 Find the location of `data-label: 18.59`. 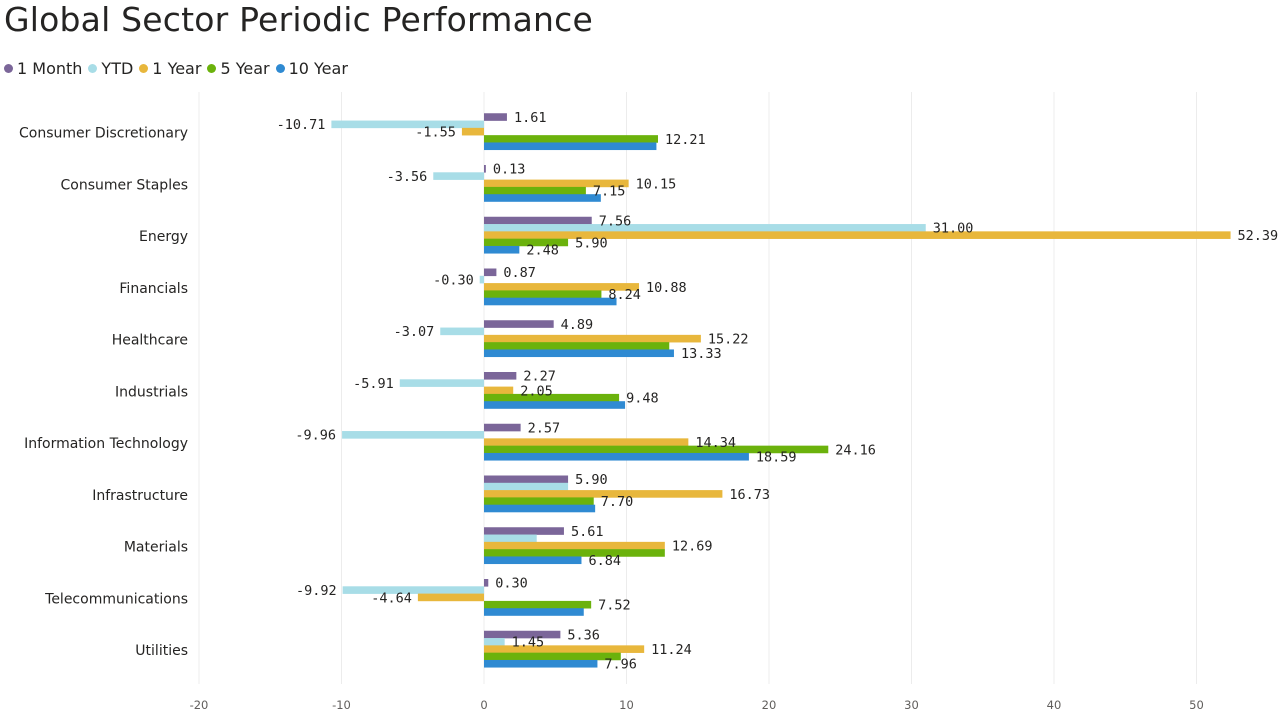

data-label: 18.59 is located at coordinates (776, 458).